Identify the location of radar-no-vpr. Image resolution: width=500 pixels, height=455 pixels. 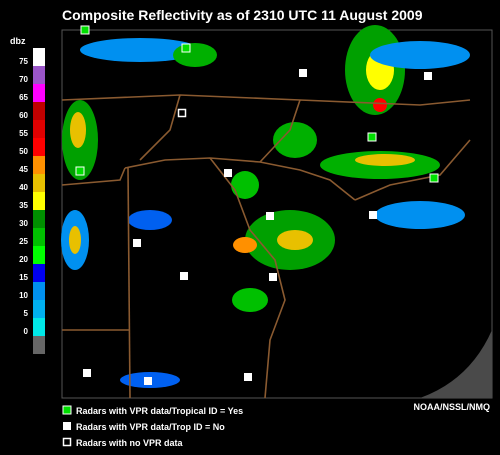
(182, 113).